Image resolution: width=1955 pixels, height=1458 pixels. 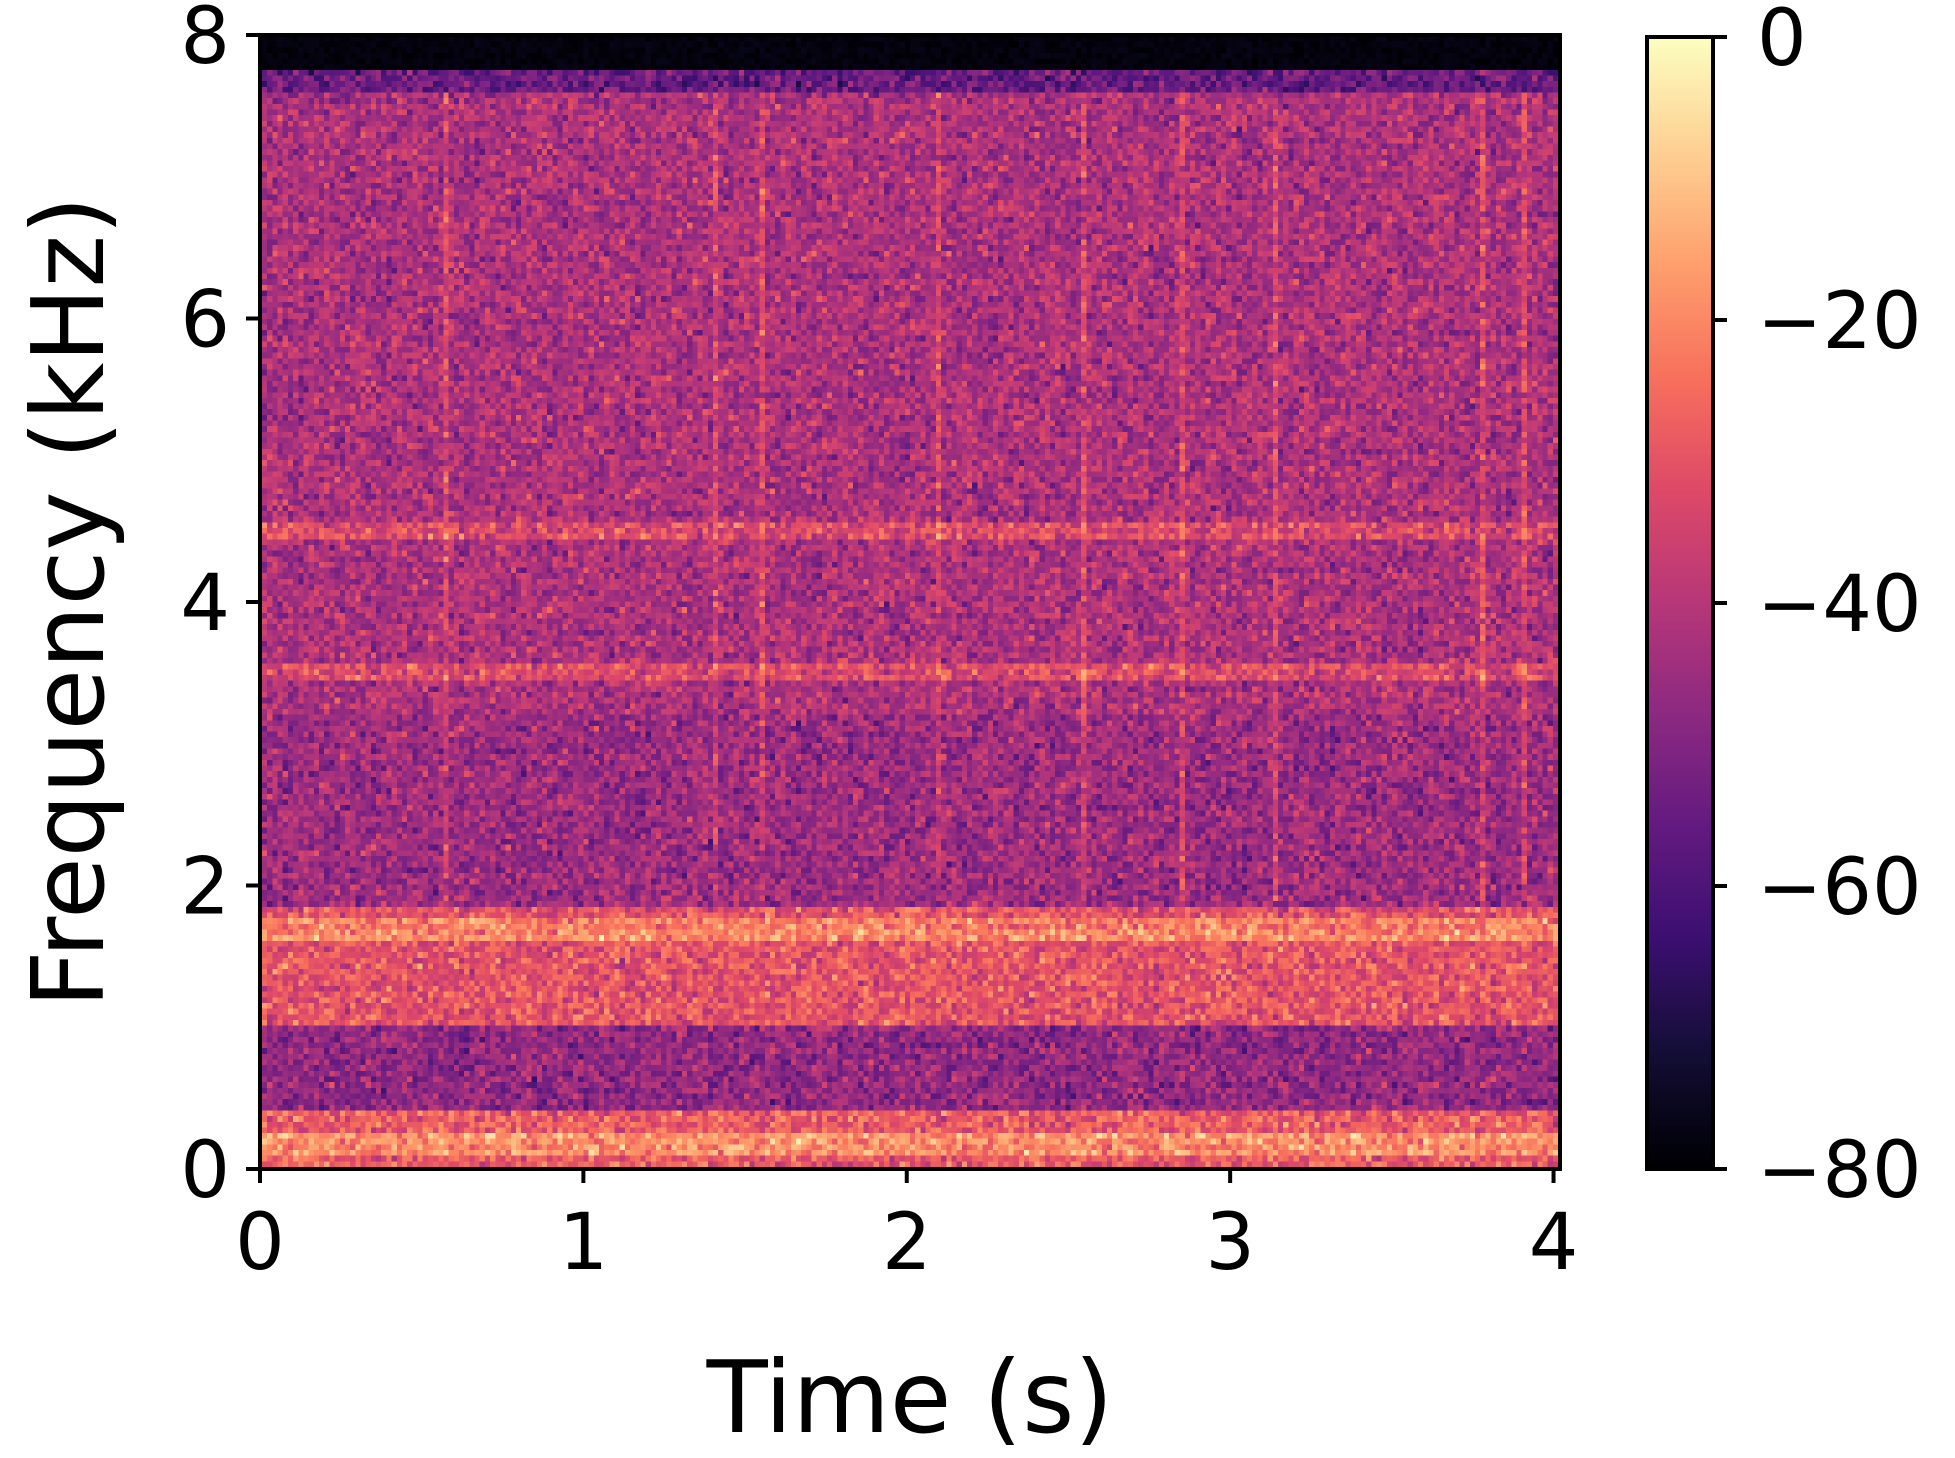 I want to click on colorbar-ticks: 0 −20 −40 −60 −80, so click(x=1817, y=608).